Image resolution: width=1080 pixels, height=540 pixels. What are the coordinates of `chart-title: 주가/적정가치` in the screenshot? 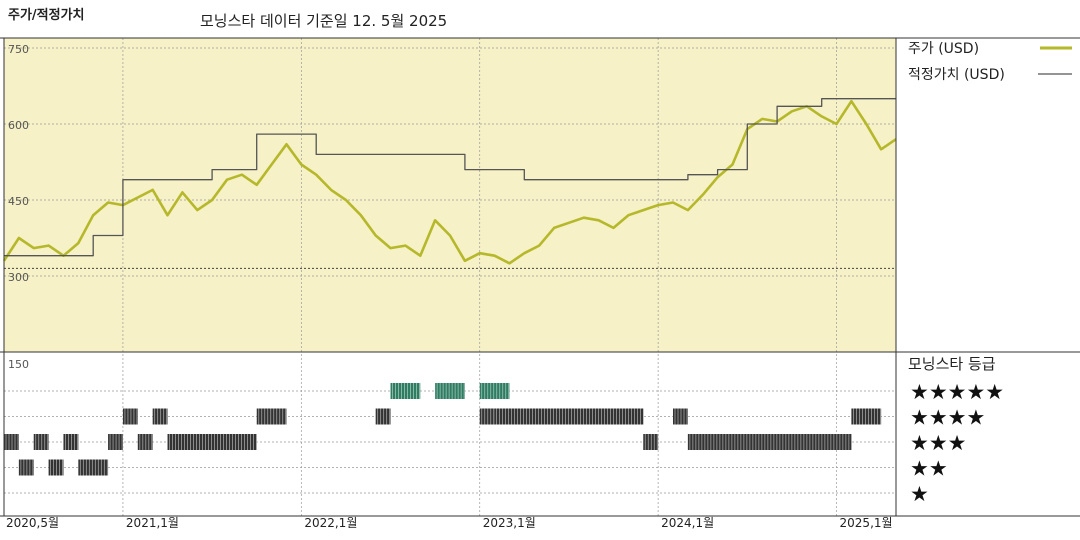 It's located at (46, 15).